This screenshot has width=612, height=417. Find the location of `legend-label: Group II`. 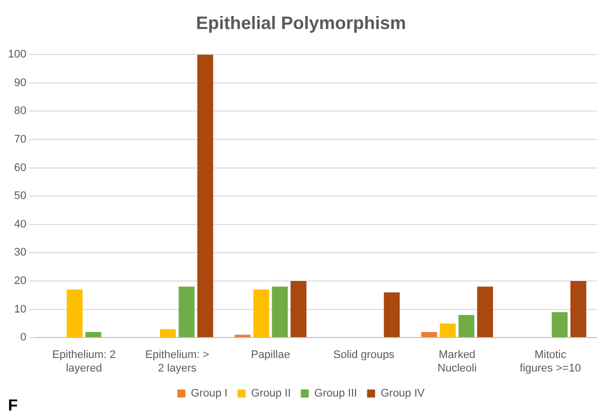

legend-label: Group II is located at coordinates (271, 394).